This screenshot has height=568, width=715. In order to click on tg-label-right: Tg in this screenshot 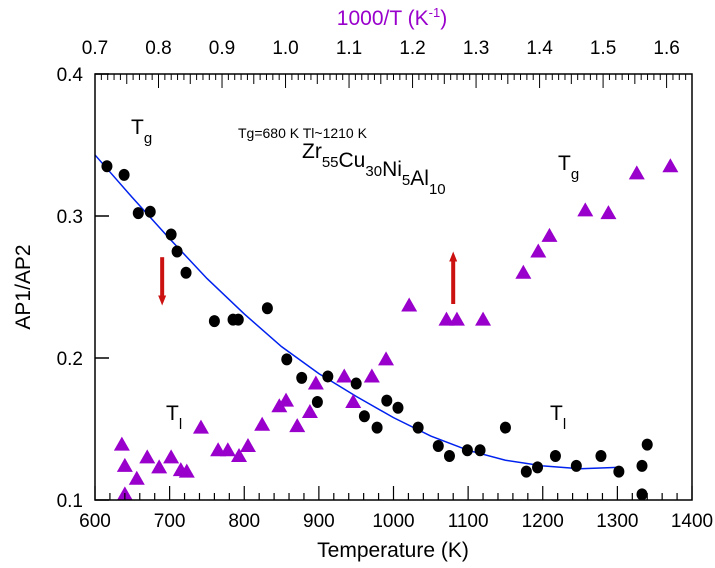, I will do `click(568, 167)`.